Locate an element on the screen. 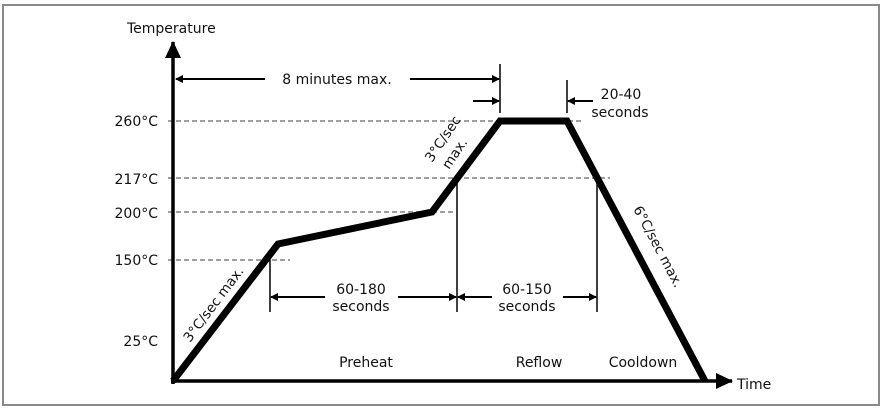 The height and width of the screenshot is (411, 887). tick-label: 200°C is located at coordinates (137, 214).